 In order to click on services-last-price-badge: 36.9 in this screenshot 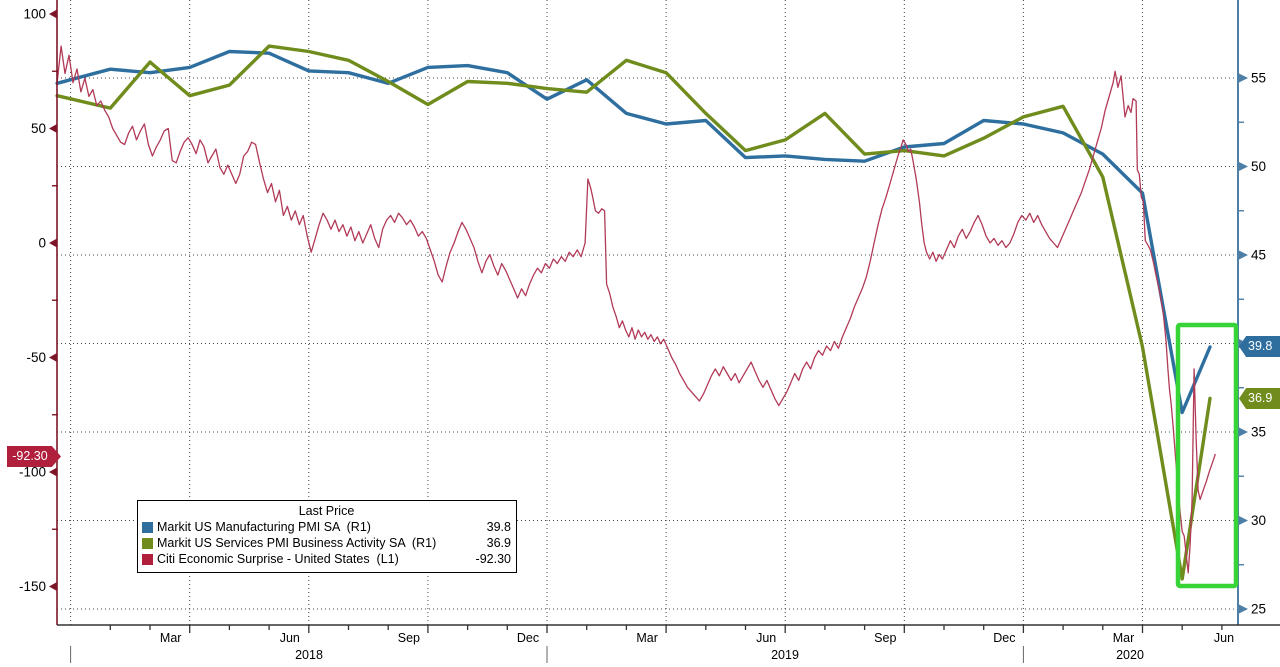, I will do `click(1259, 398)`.